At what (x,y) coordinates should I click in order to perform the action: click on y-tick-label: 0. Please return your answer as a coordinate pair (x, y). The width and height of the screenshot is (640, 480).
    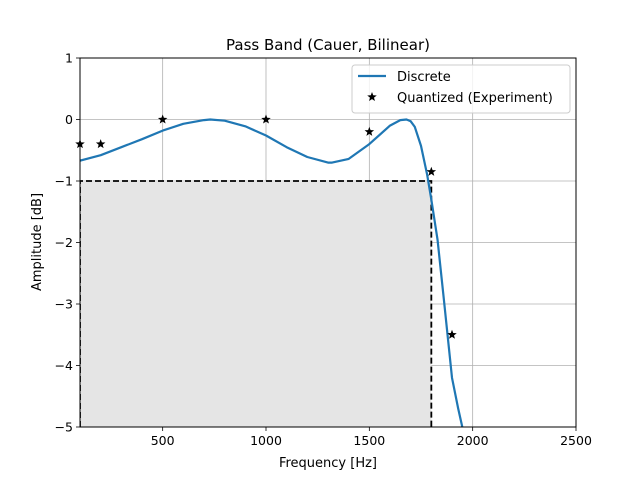
    Looking at the image, I should click on (69, 119).